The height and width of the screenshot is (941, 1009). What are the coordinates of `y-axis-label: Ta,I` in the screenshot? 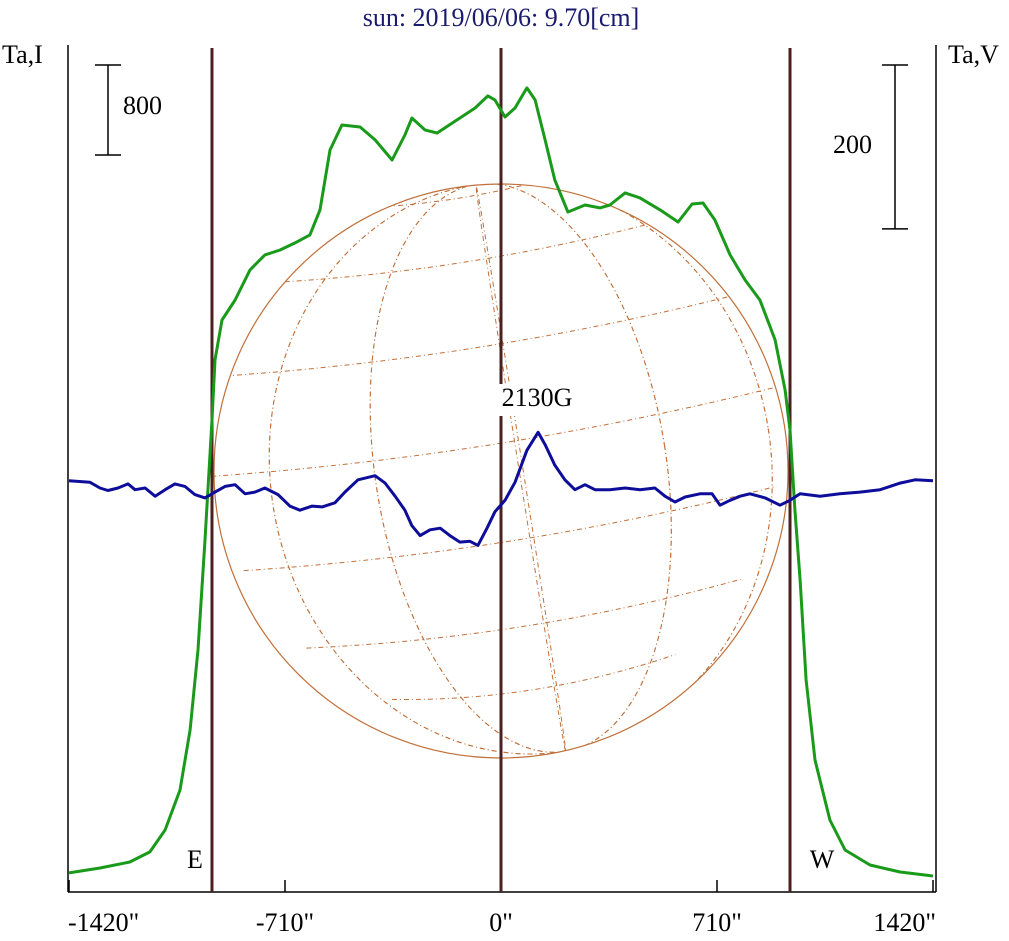 It's located at (22, 54).